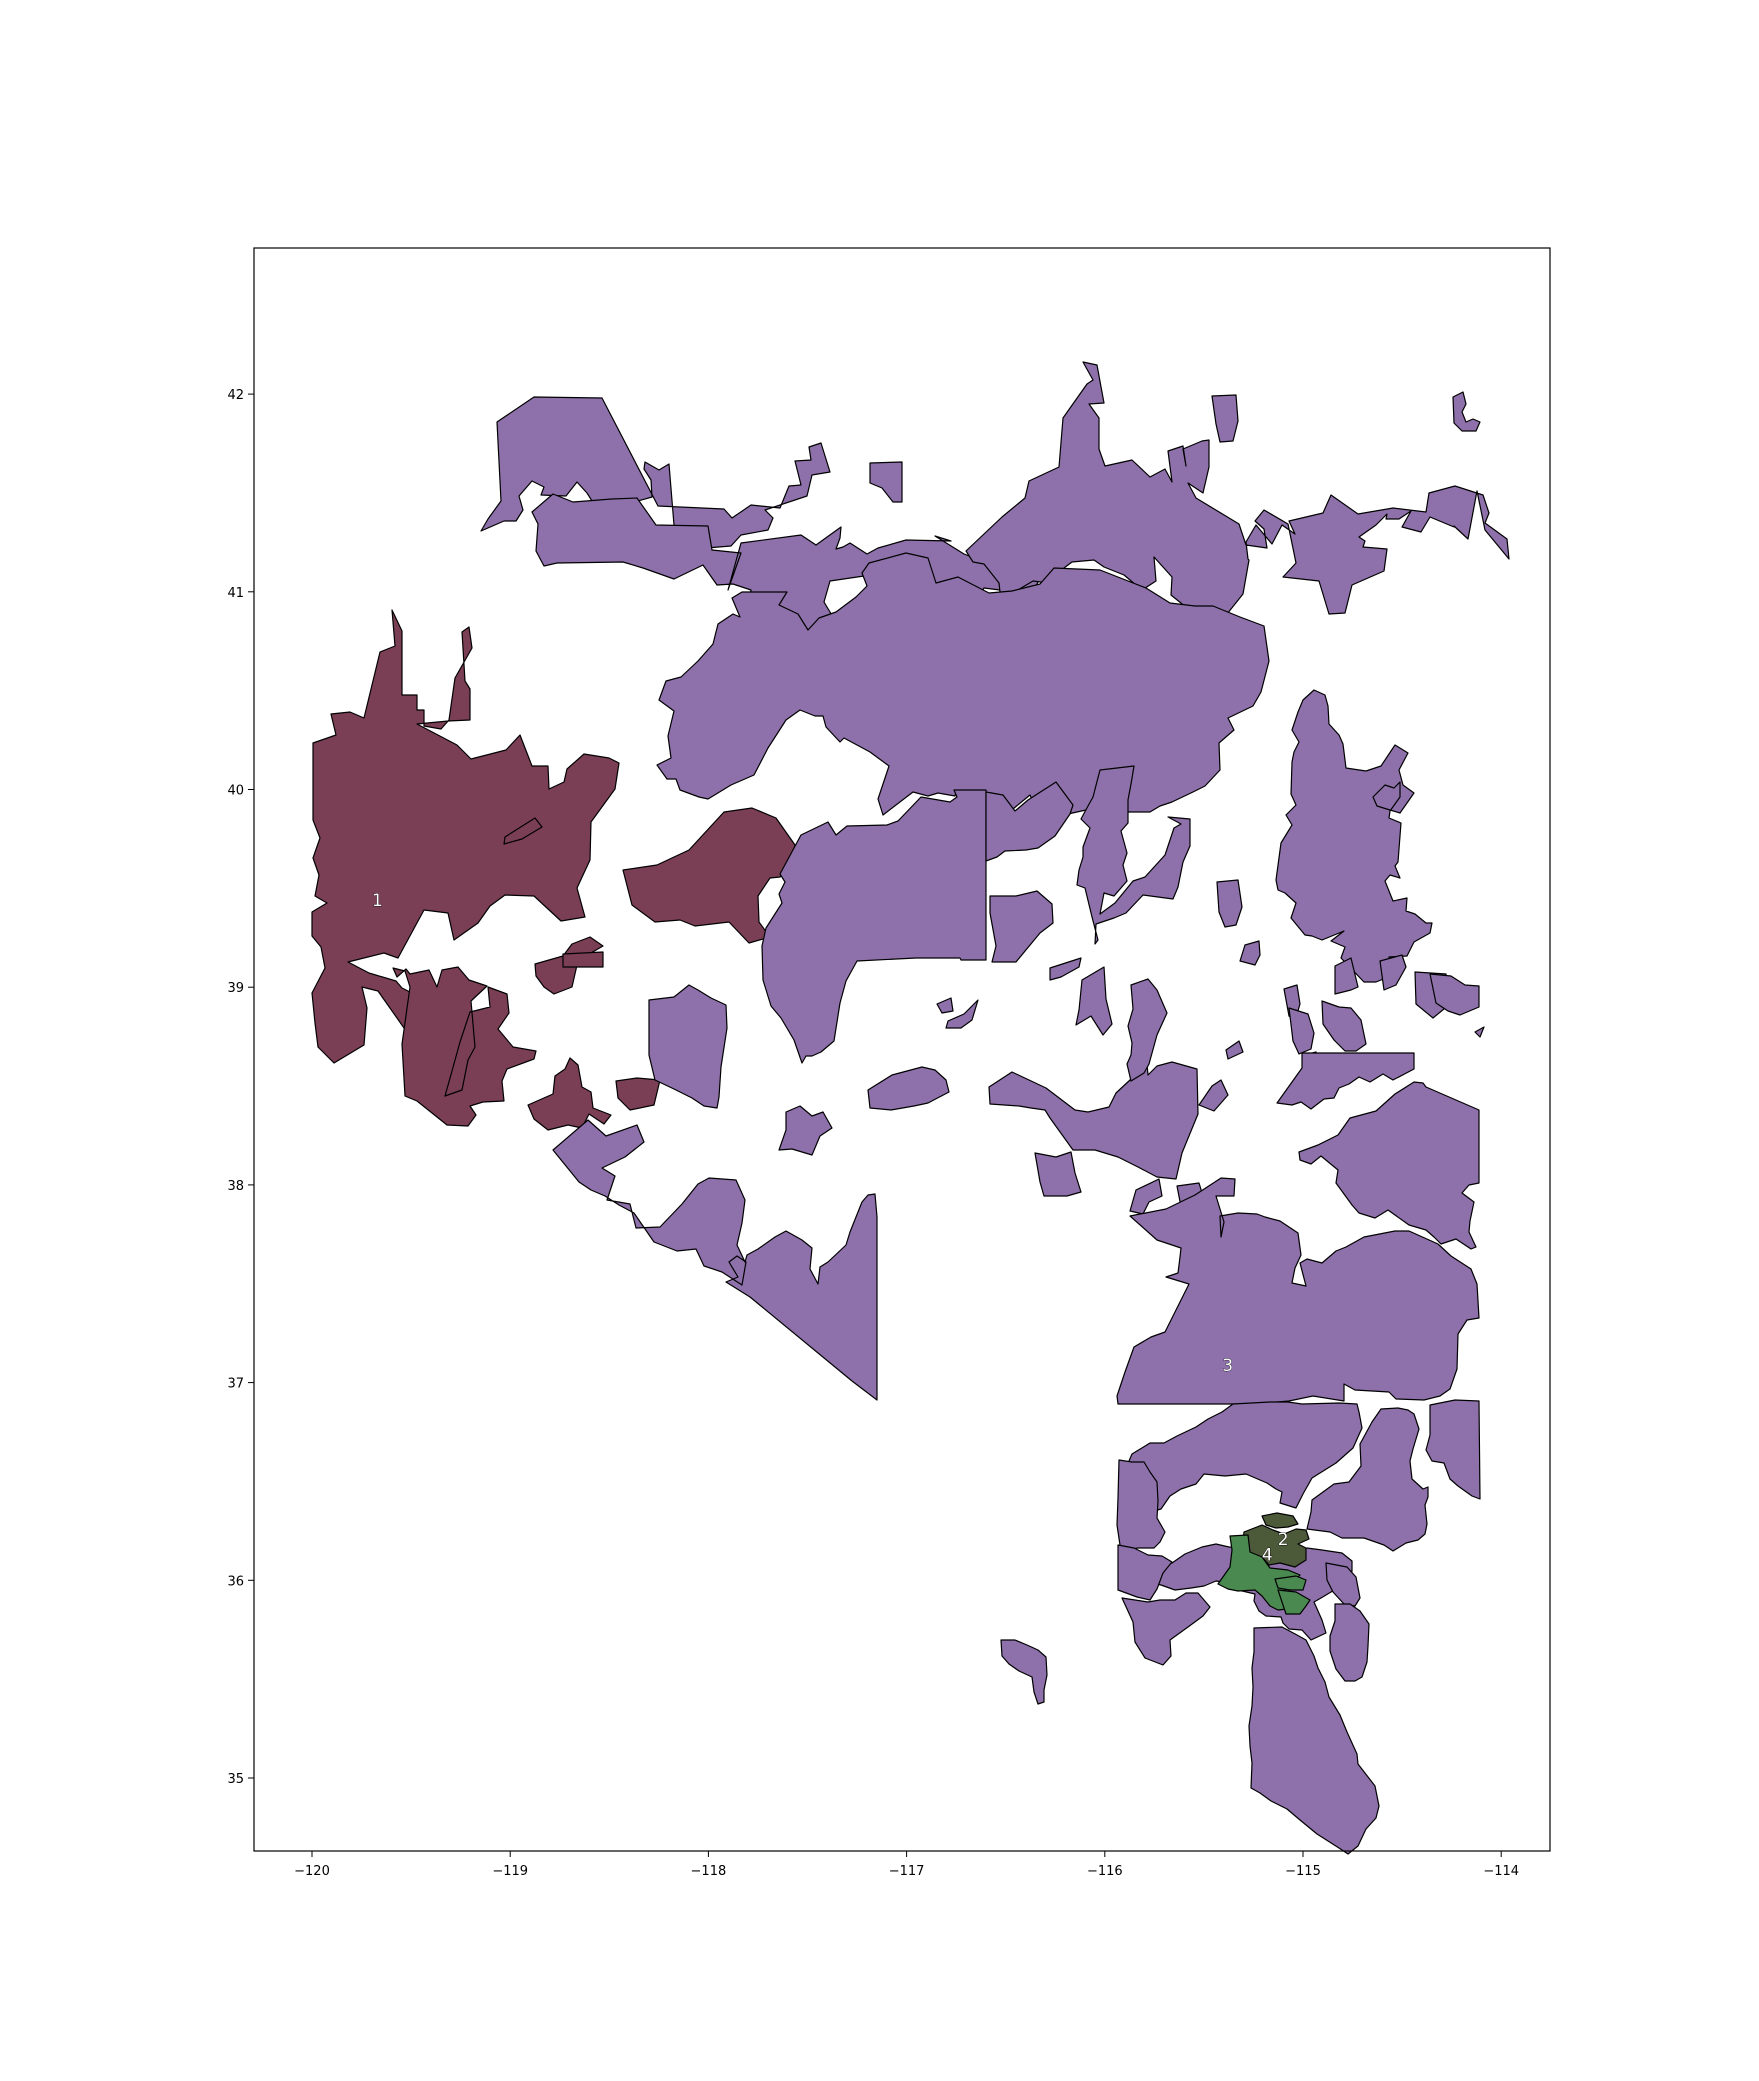 The height and width of the screenshot is (2081, 1759). What do you see at coordinates (1298, 1291) in the screenshot?
I see `district-3-shape-se-core` at bounding box center [1298, 1291].